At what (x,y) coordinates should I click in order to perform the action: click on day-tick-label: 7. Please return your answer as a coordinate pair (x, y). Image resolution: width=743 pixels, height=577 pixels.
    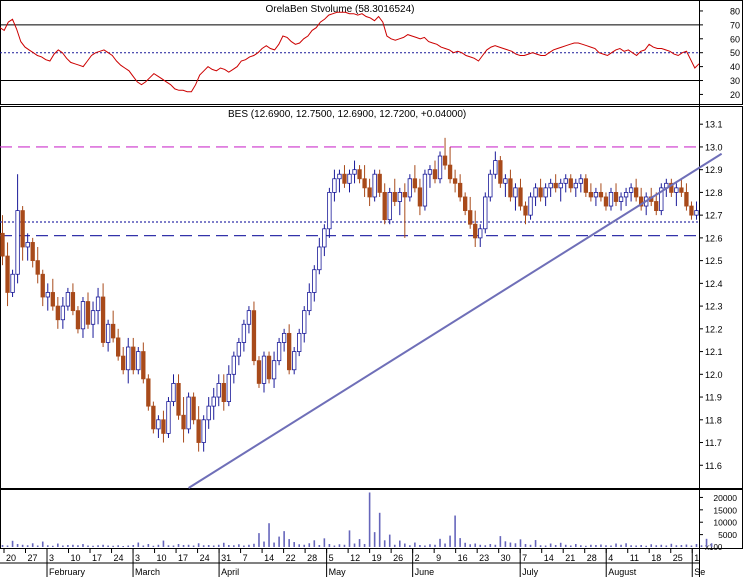
    Looking at the image, I should click on (245, 558).